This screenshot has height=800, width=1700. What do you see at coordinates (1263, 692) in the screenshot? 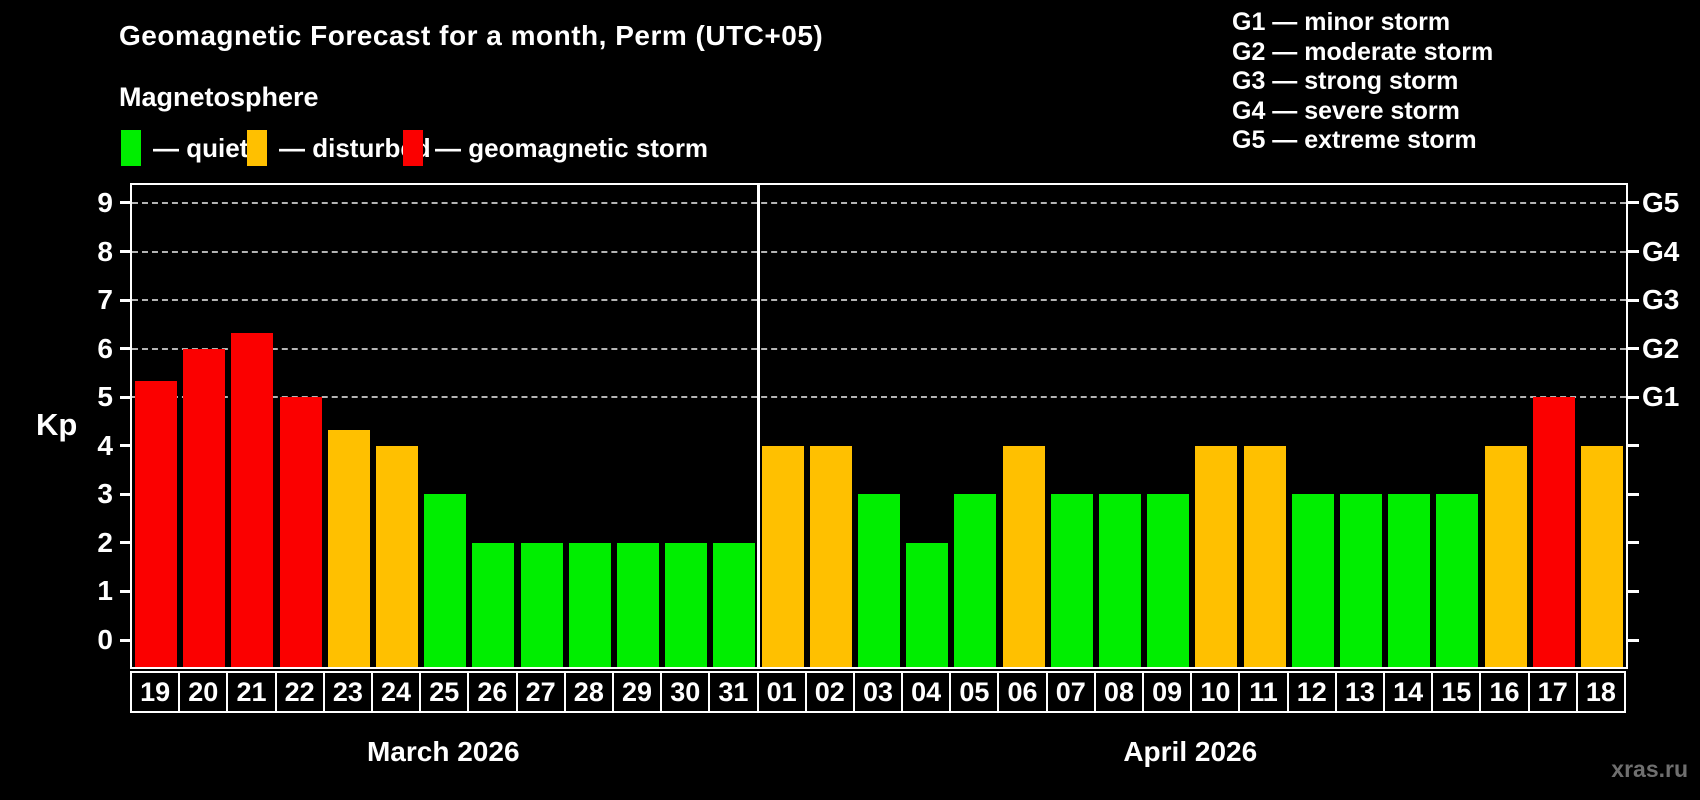
I see `day-label-cell: 11` at bounding box center [1263, 692].